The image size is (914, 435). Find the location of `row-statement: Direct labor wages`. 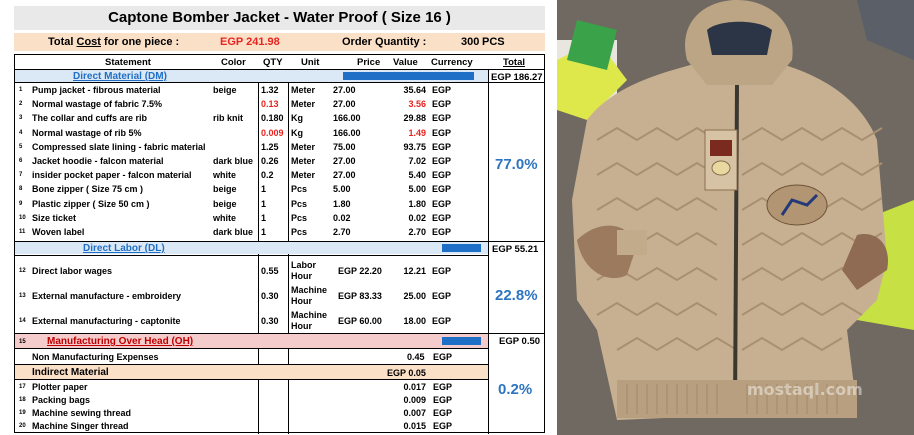

row-statement: Direct labor wages is located at coordinates (72, 271).